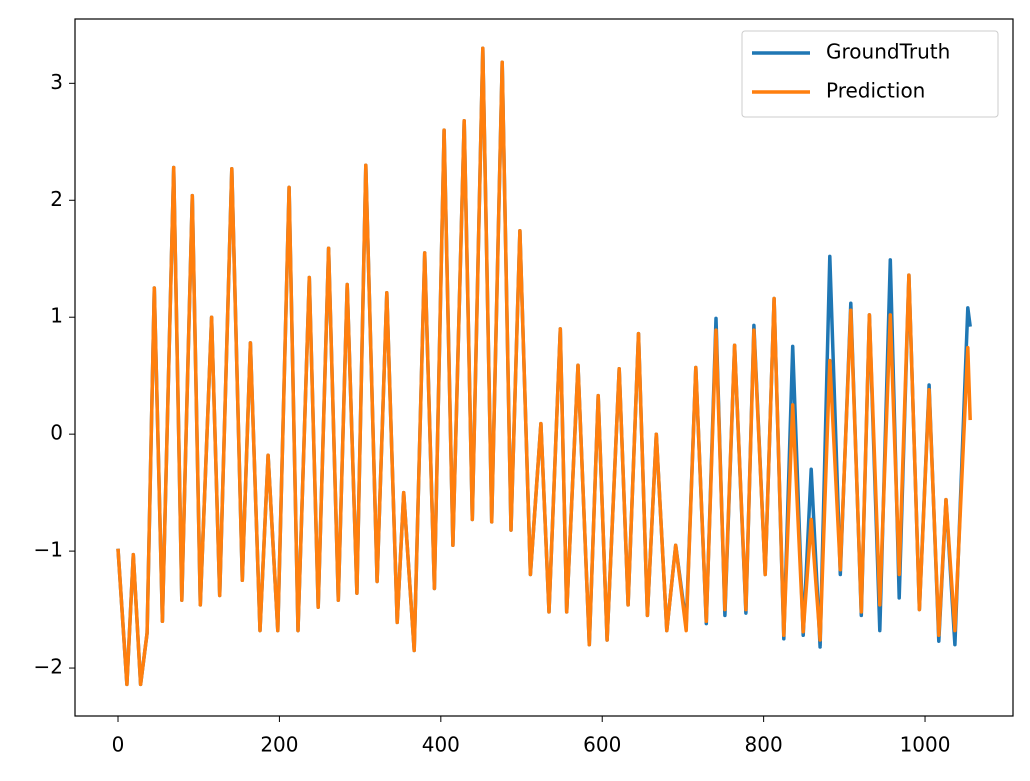  I want to click on x-tick-label: 1000, so click(925, 745).